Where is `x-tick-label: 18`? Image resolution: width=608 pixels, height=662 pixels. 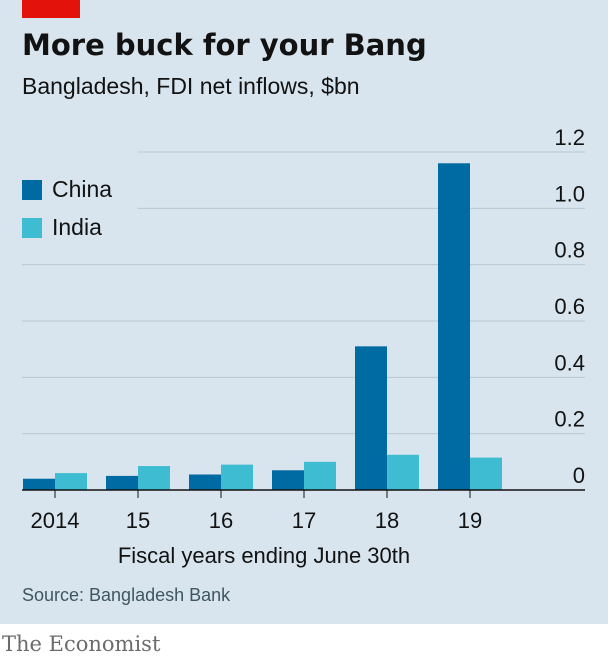 x-tick-label: 18 is located at coordinates (387, 520).